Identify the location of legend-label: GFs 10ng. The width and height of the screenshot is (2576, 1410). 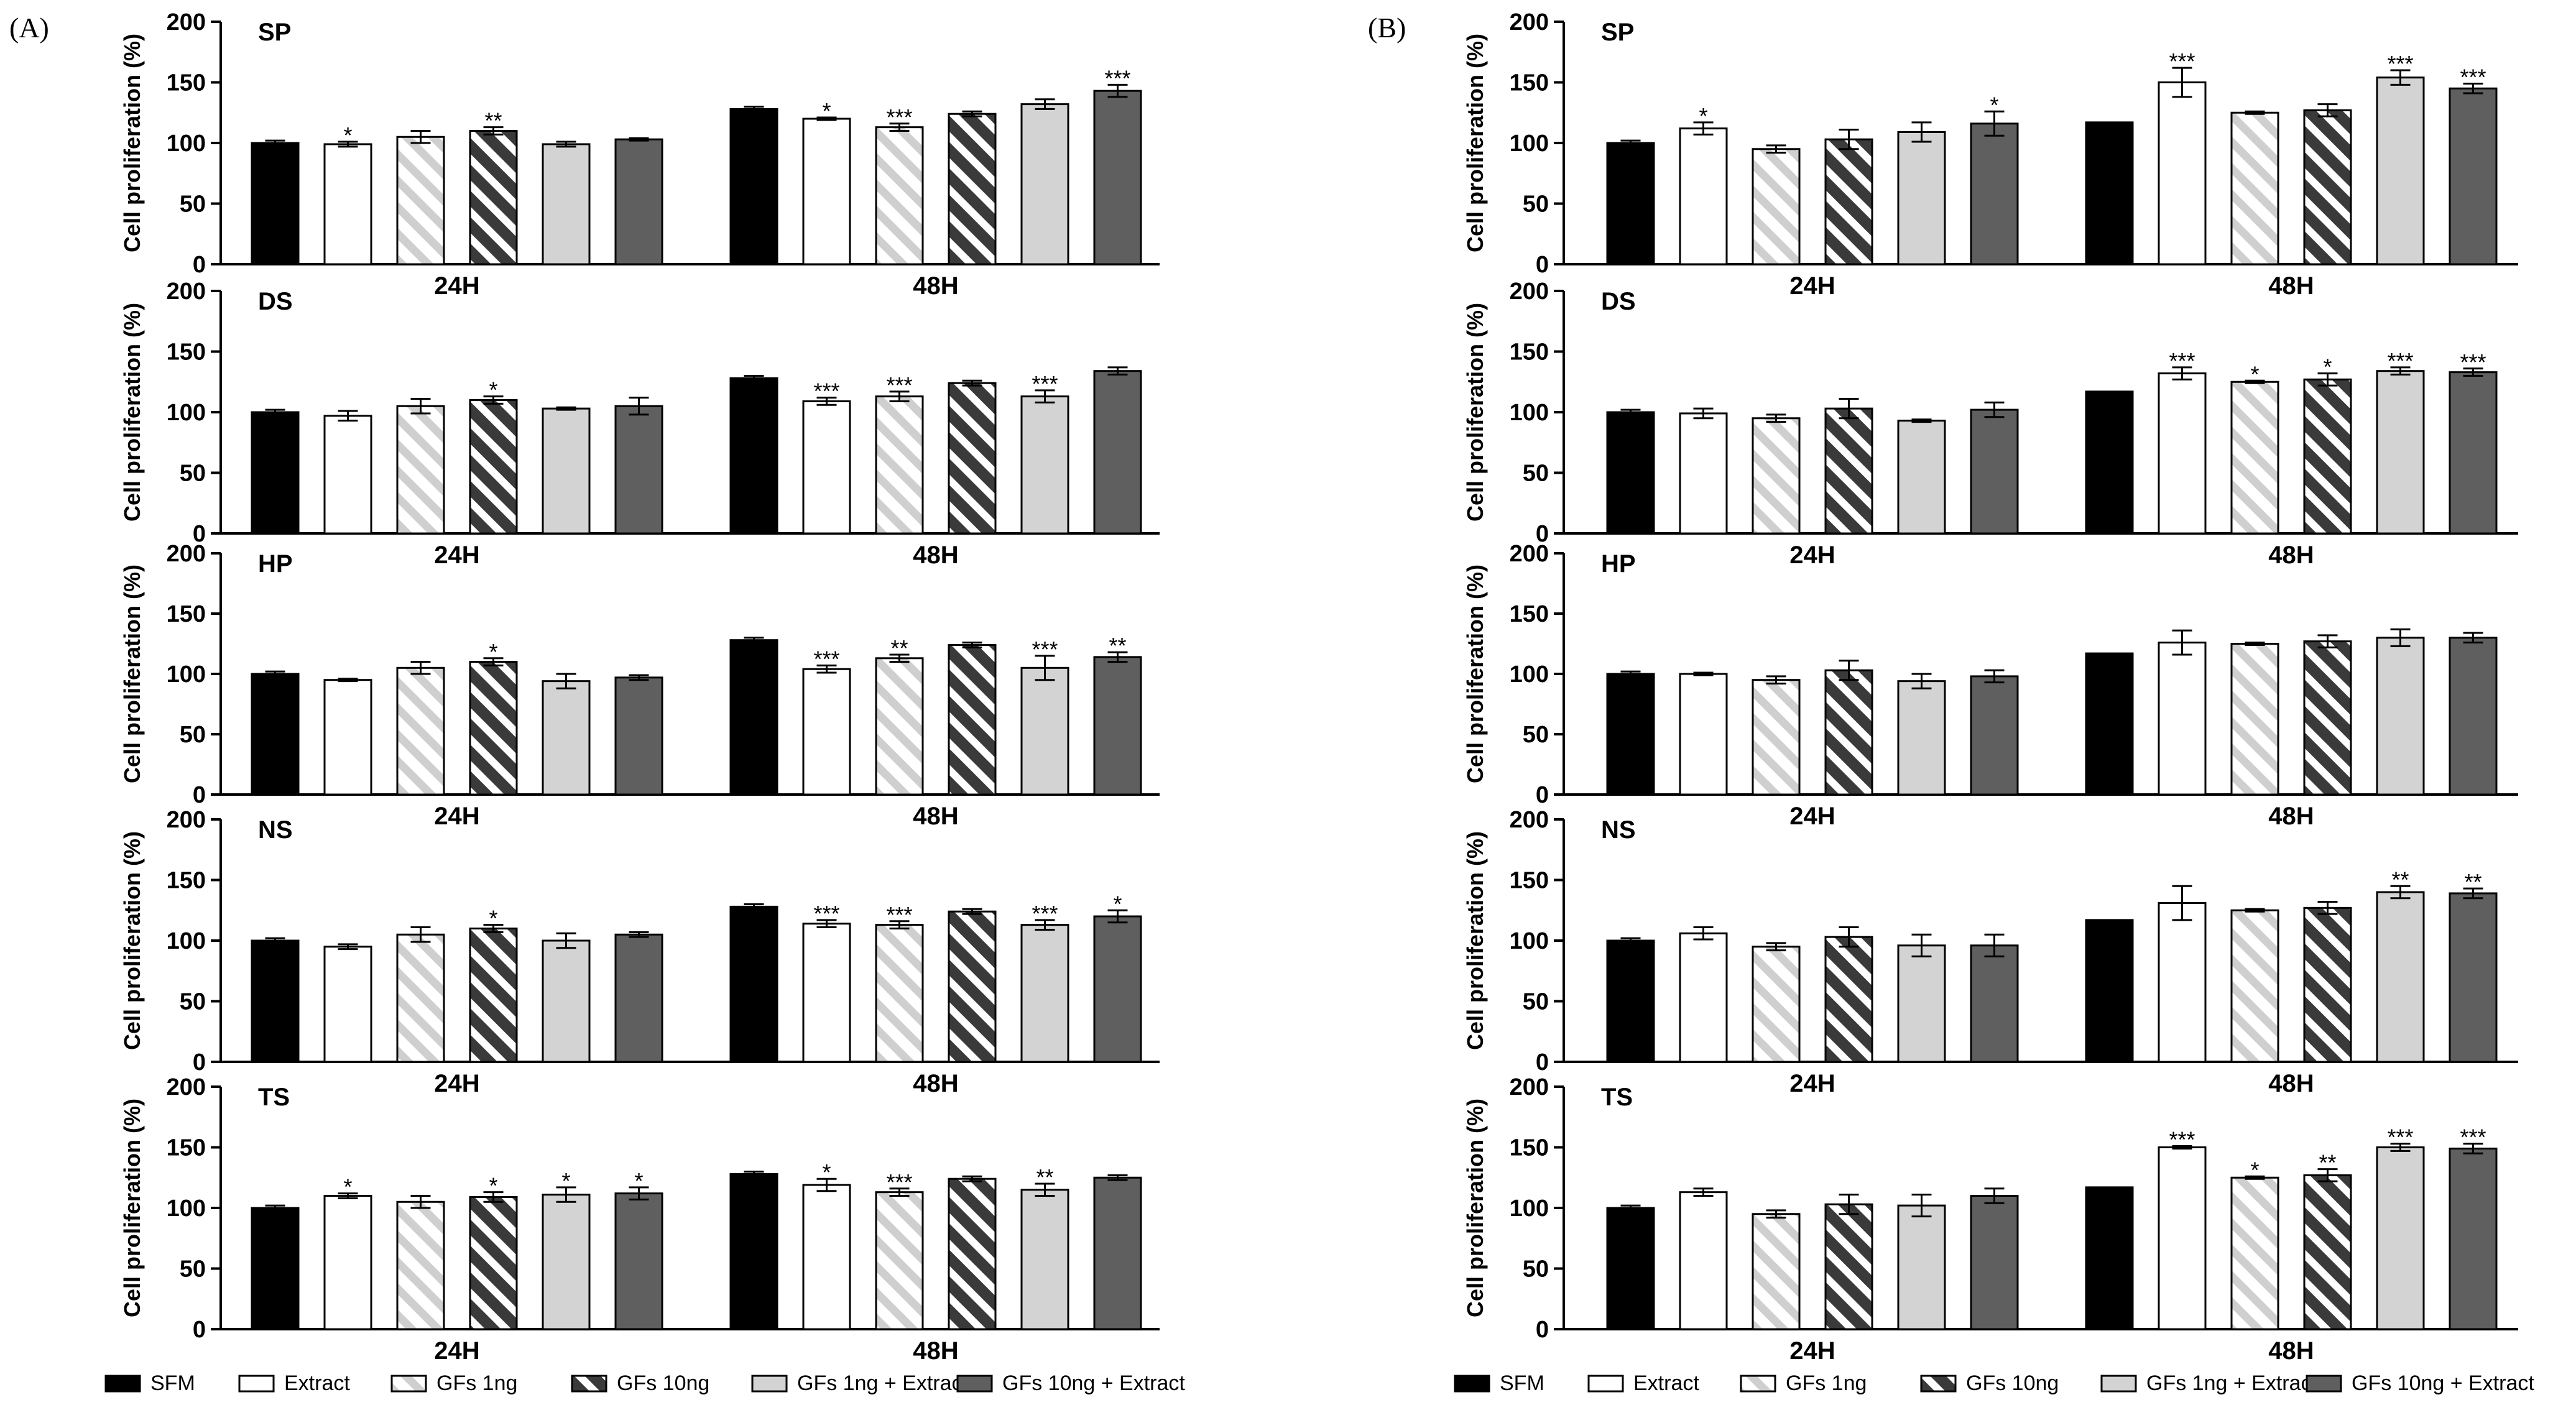
(2012, 1383).